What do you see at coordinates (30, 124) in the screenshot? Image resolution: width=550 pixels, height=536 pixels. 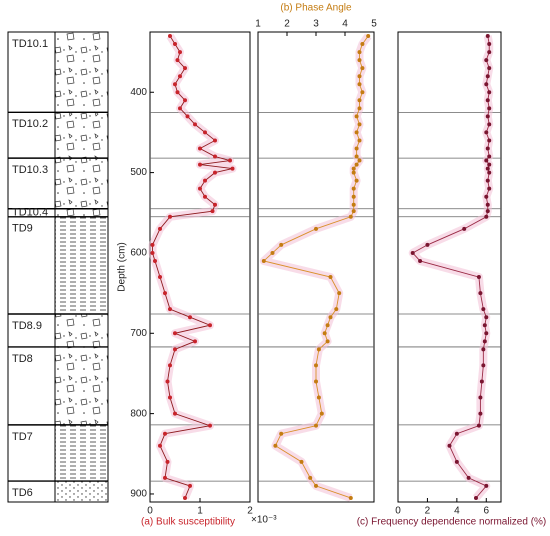 I see `unit-label: TD10.2` at bounding box center [30, 124].